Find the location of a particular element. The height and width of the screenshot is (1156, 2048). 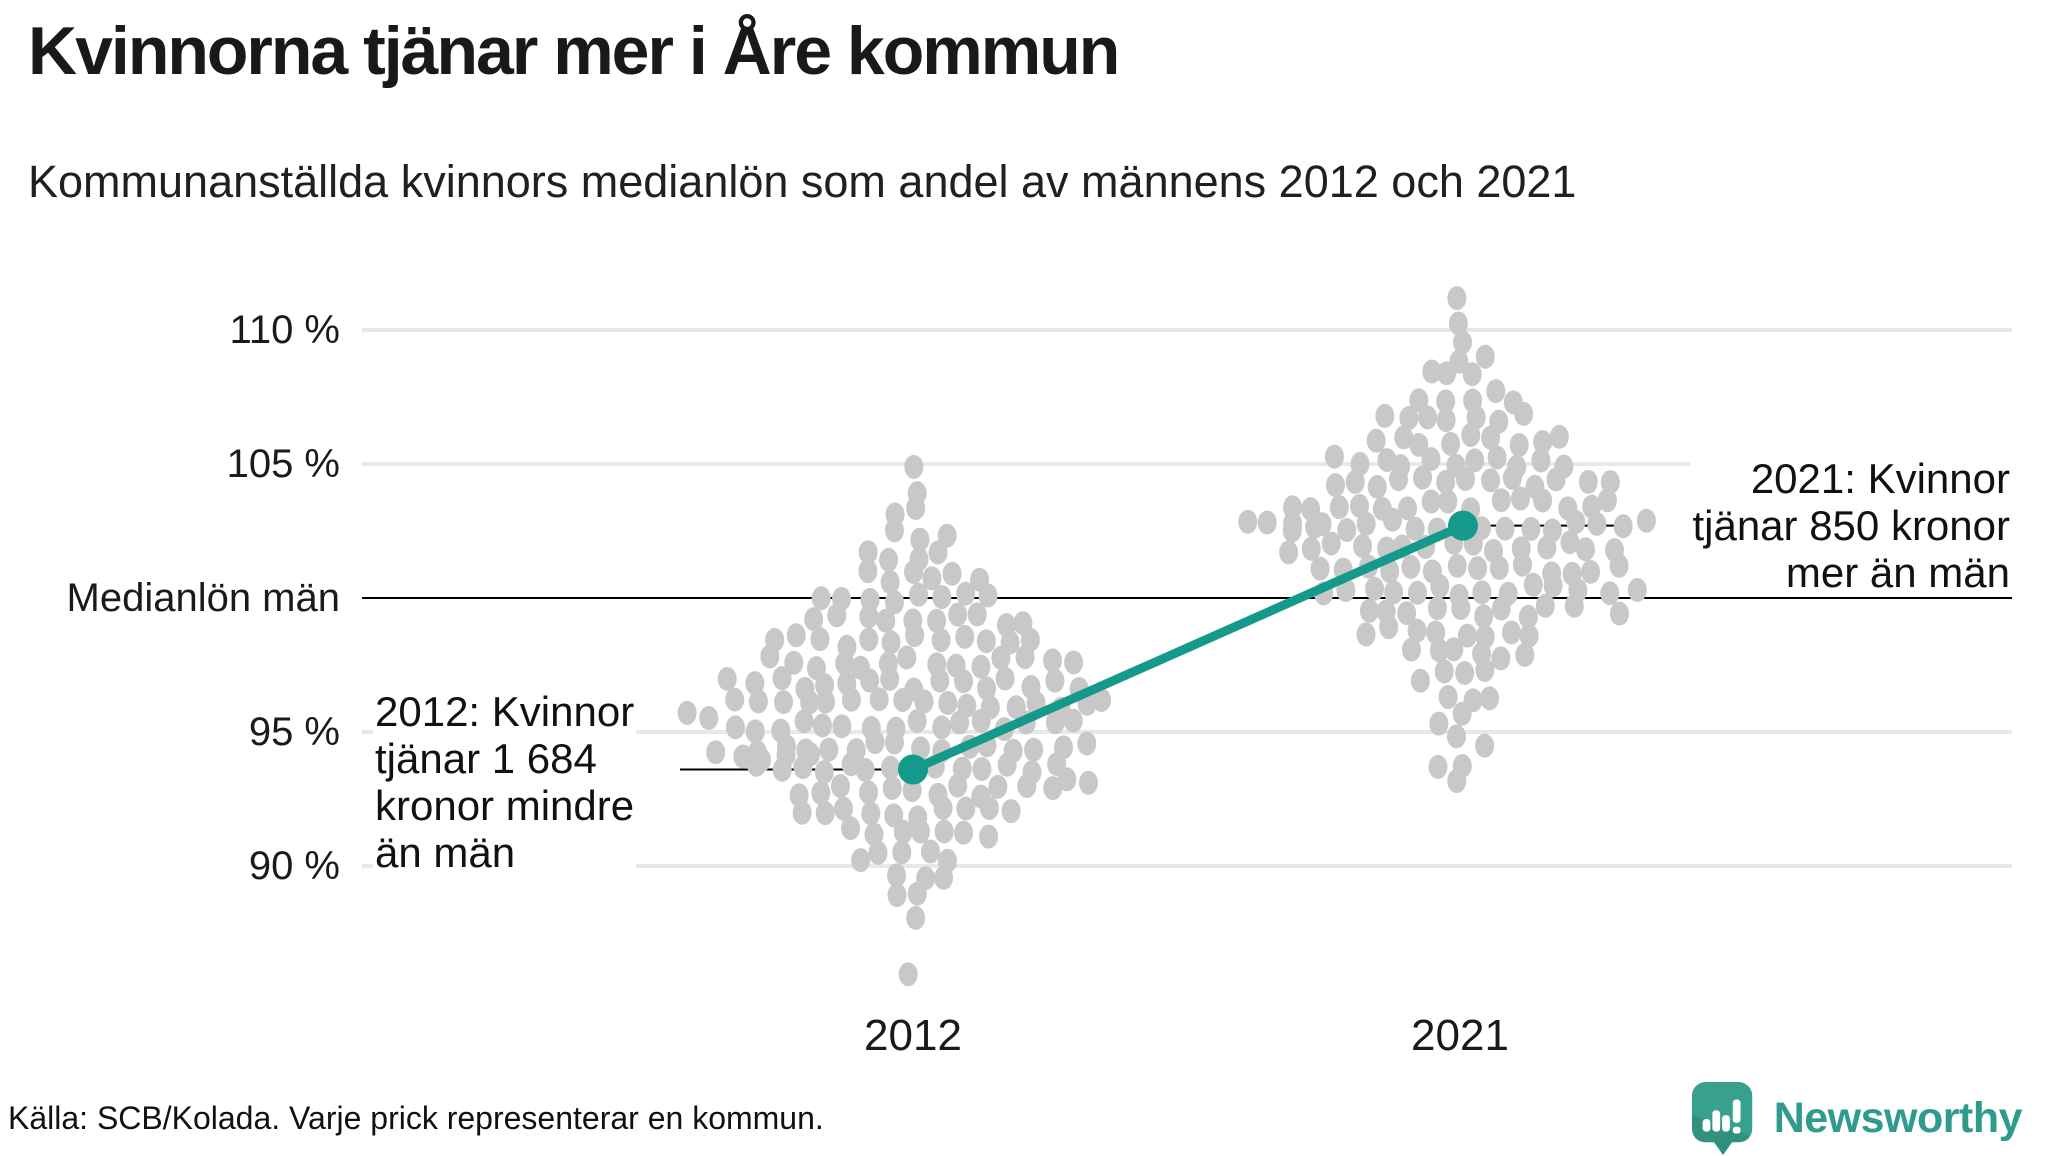

annotation-2021-line3: mer än män is located at coordinates (1851, 572).